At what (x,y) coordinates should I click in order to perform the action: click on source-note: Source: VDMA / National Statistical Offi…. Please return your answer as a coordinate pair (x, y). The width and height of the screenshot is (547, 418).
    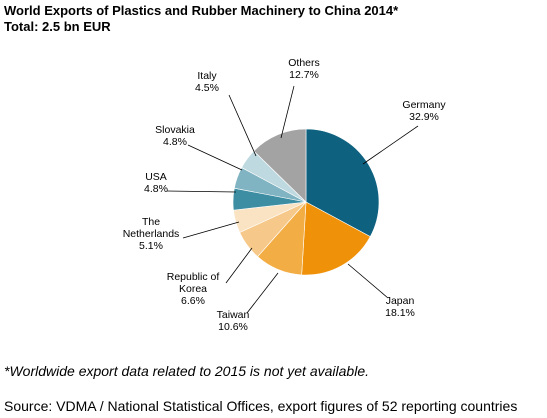
    Looking at the image, I should click on (261, 406).